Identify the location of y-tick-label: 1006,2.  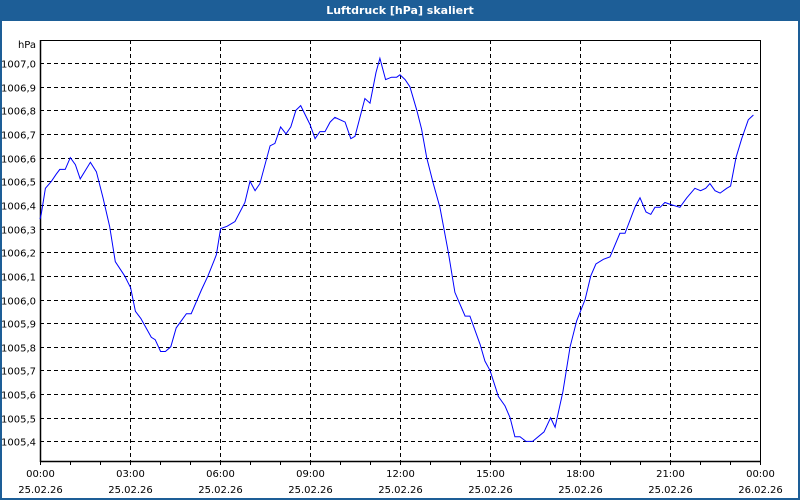
(18, 254).